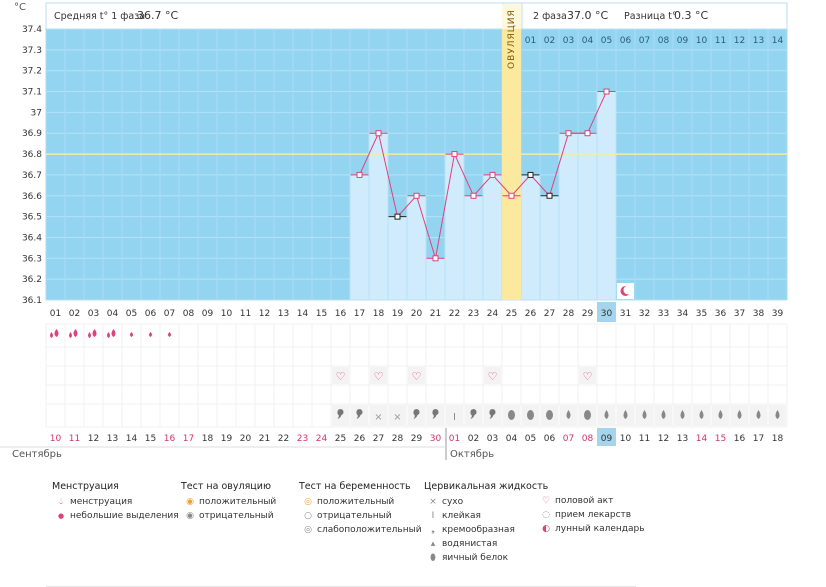 Image resolution: width=826 pixels, height=587 pixels. I want to click on date-label: 02, so click(473, 439).